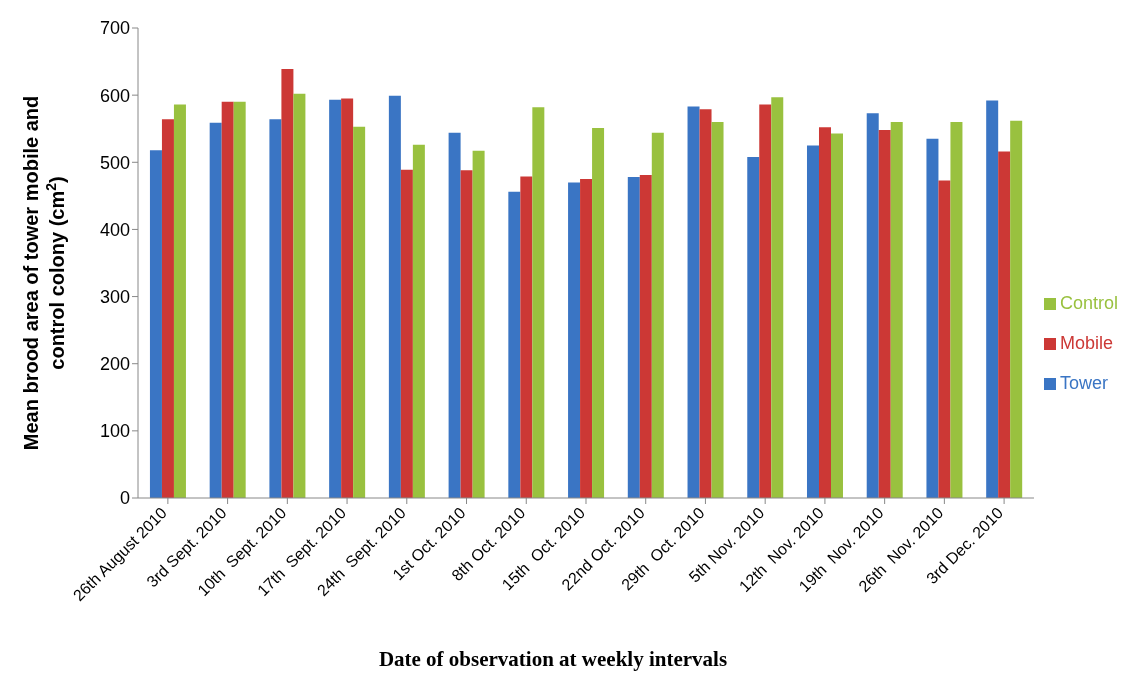 This screenshot has width=1146, height=687. What do you see at coordinates (1086, 343) in the screenshot?
I see `legend-label: Mobile` at bounding box center [1086, 343].